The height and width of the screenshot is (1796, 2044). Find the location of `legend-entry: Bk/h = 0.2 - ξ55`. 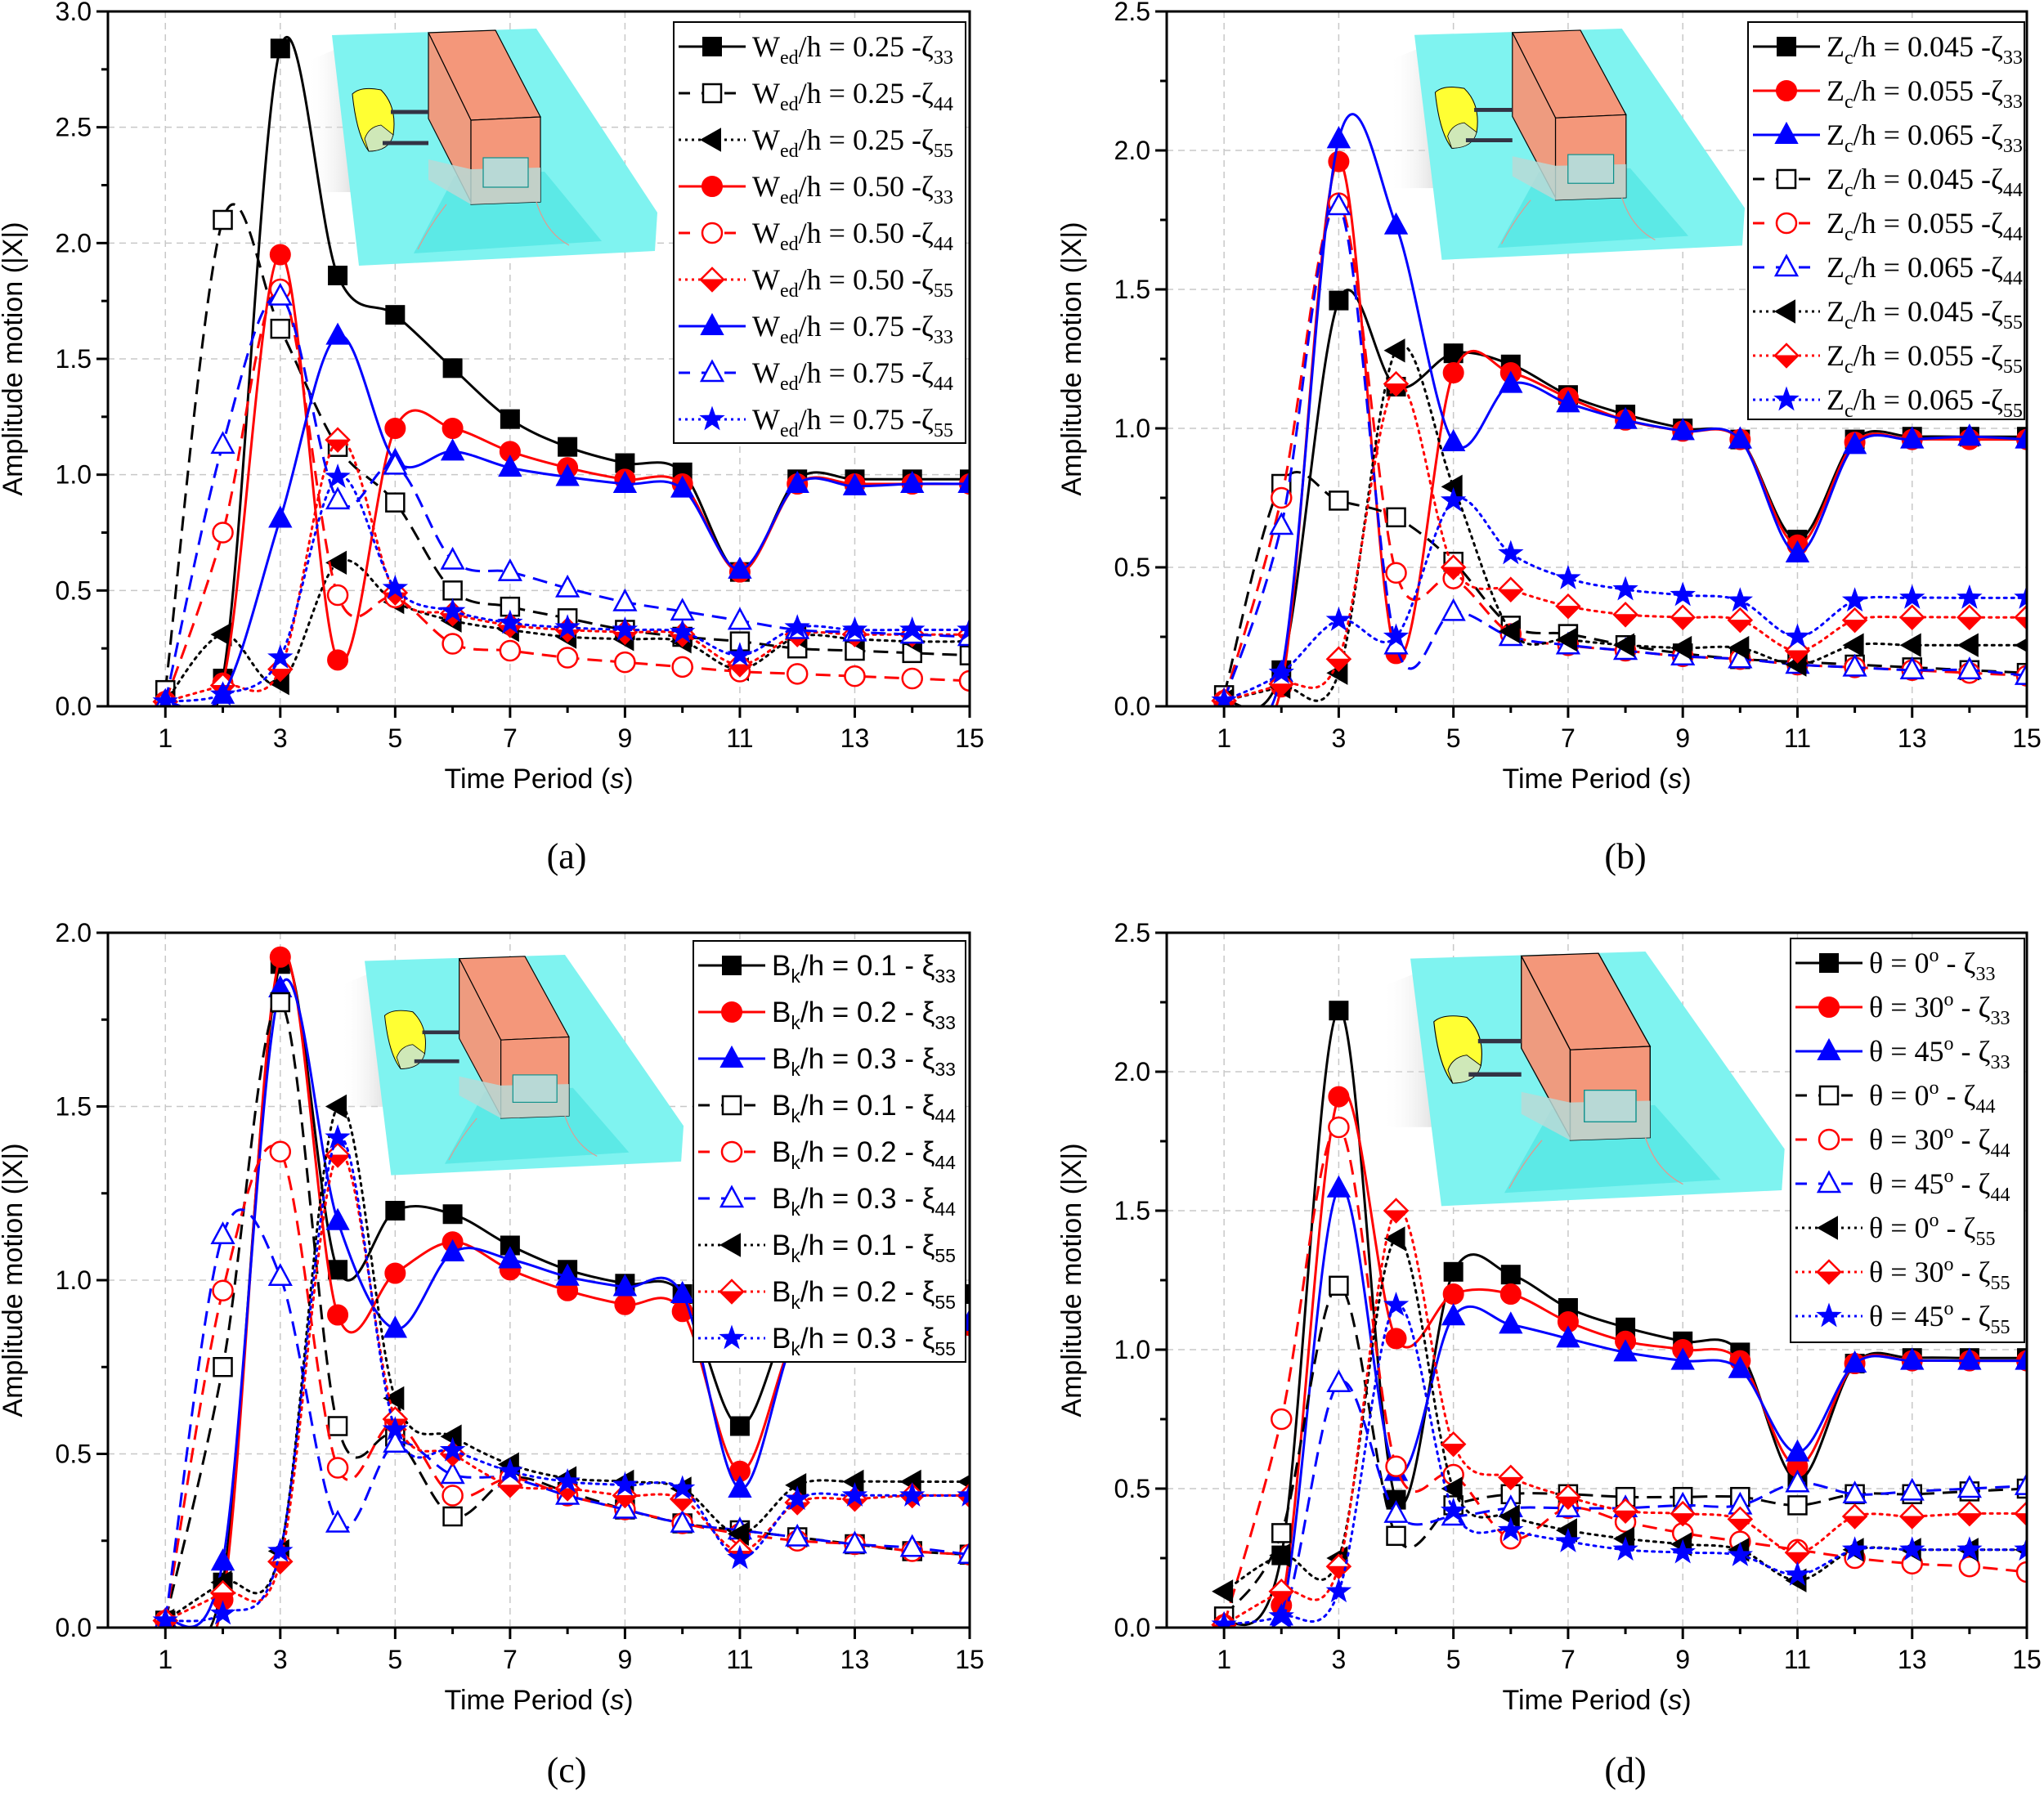

legend-entry: Bk/h = 0.2 - ξ55 is located at coordinates (827, 1294).